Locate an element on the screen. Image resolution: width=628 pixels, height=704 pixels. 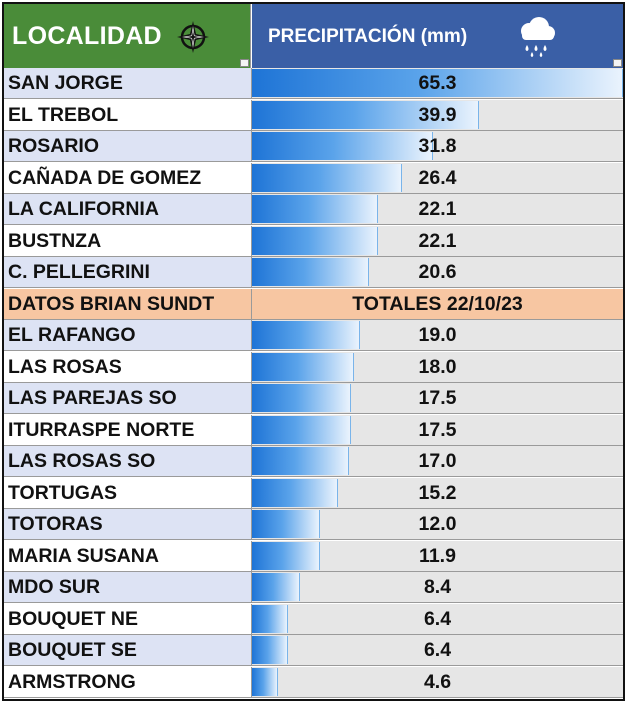
table-row: SAN JORGE 65.3 is located at coordinates (313, 83).